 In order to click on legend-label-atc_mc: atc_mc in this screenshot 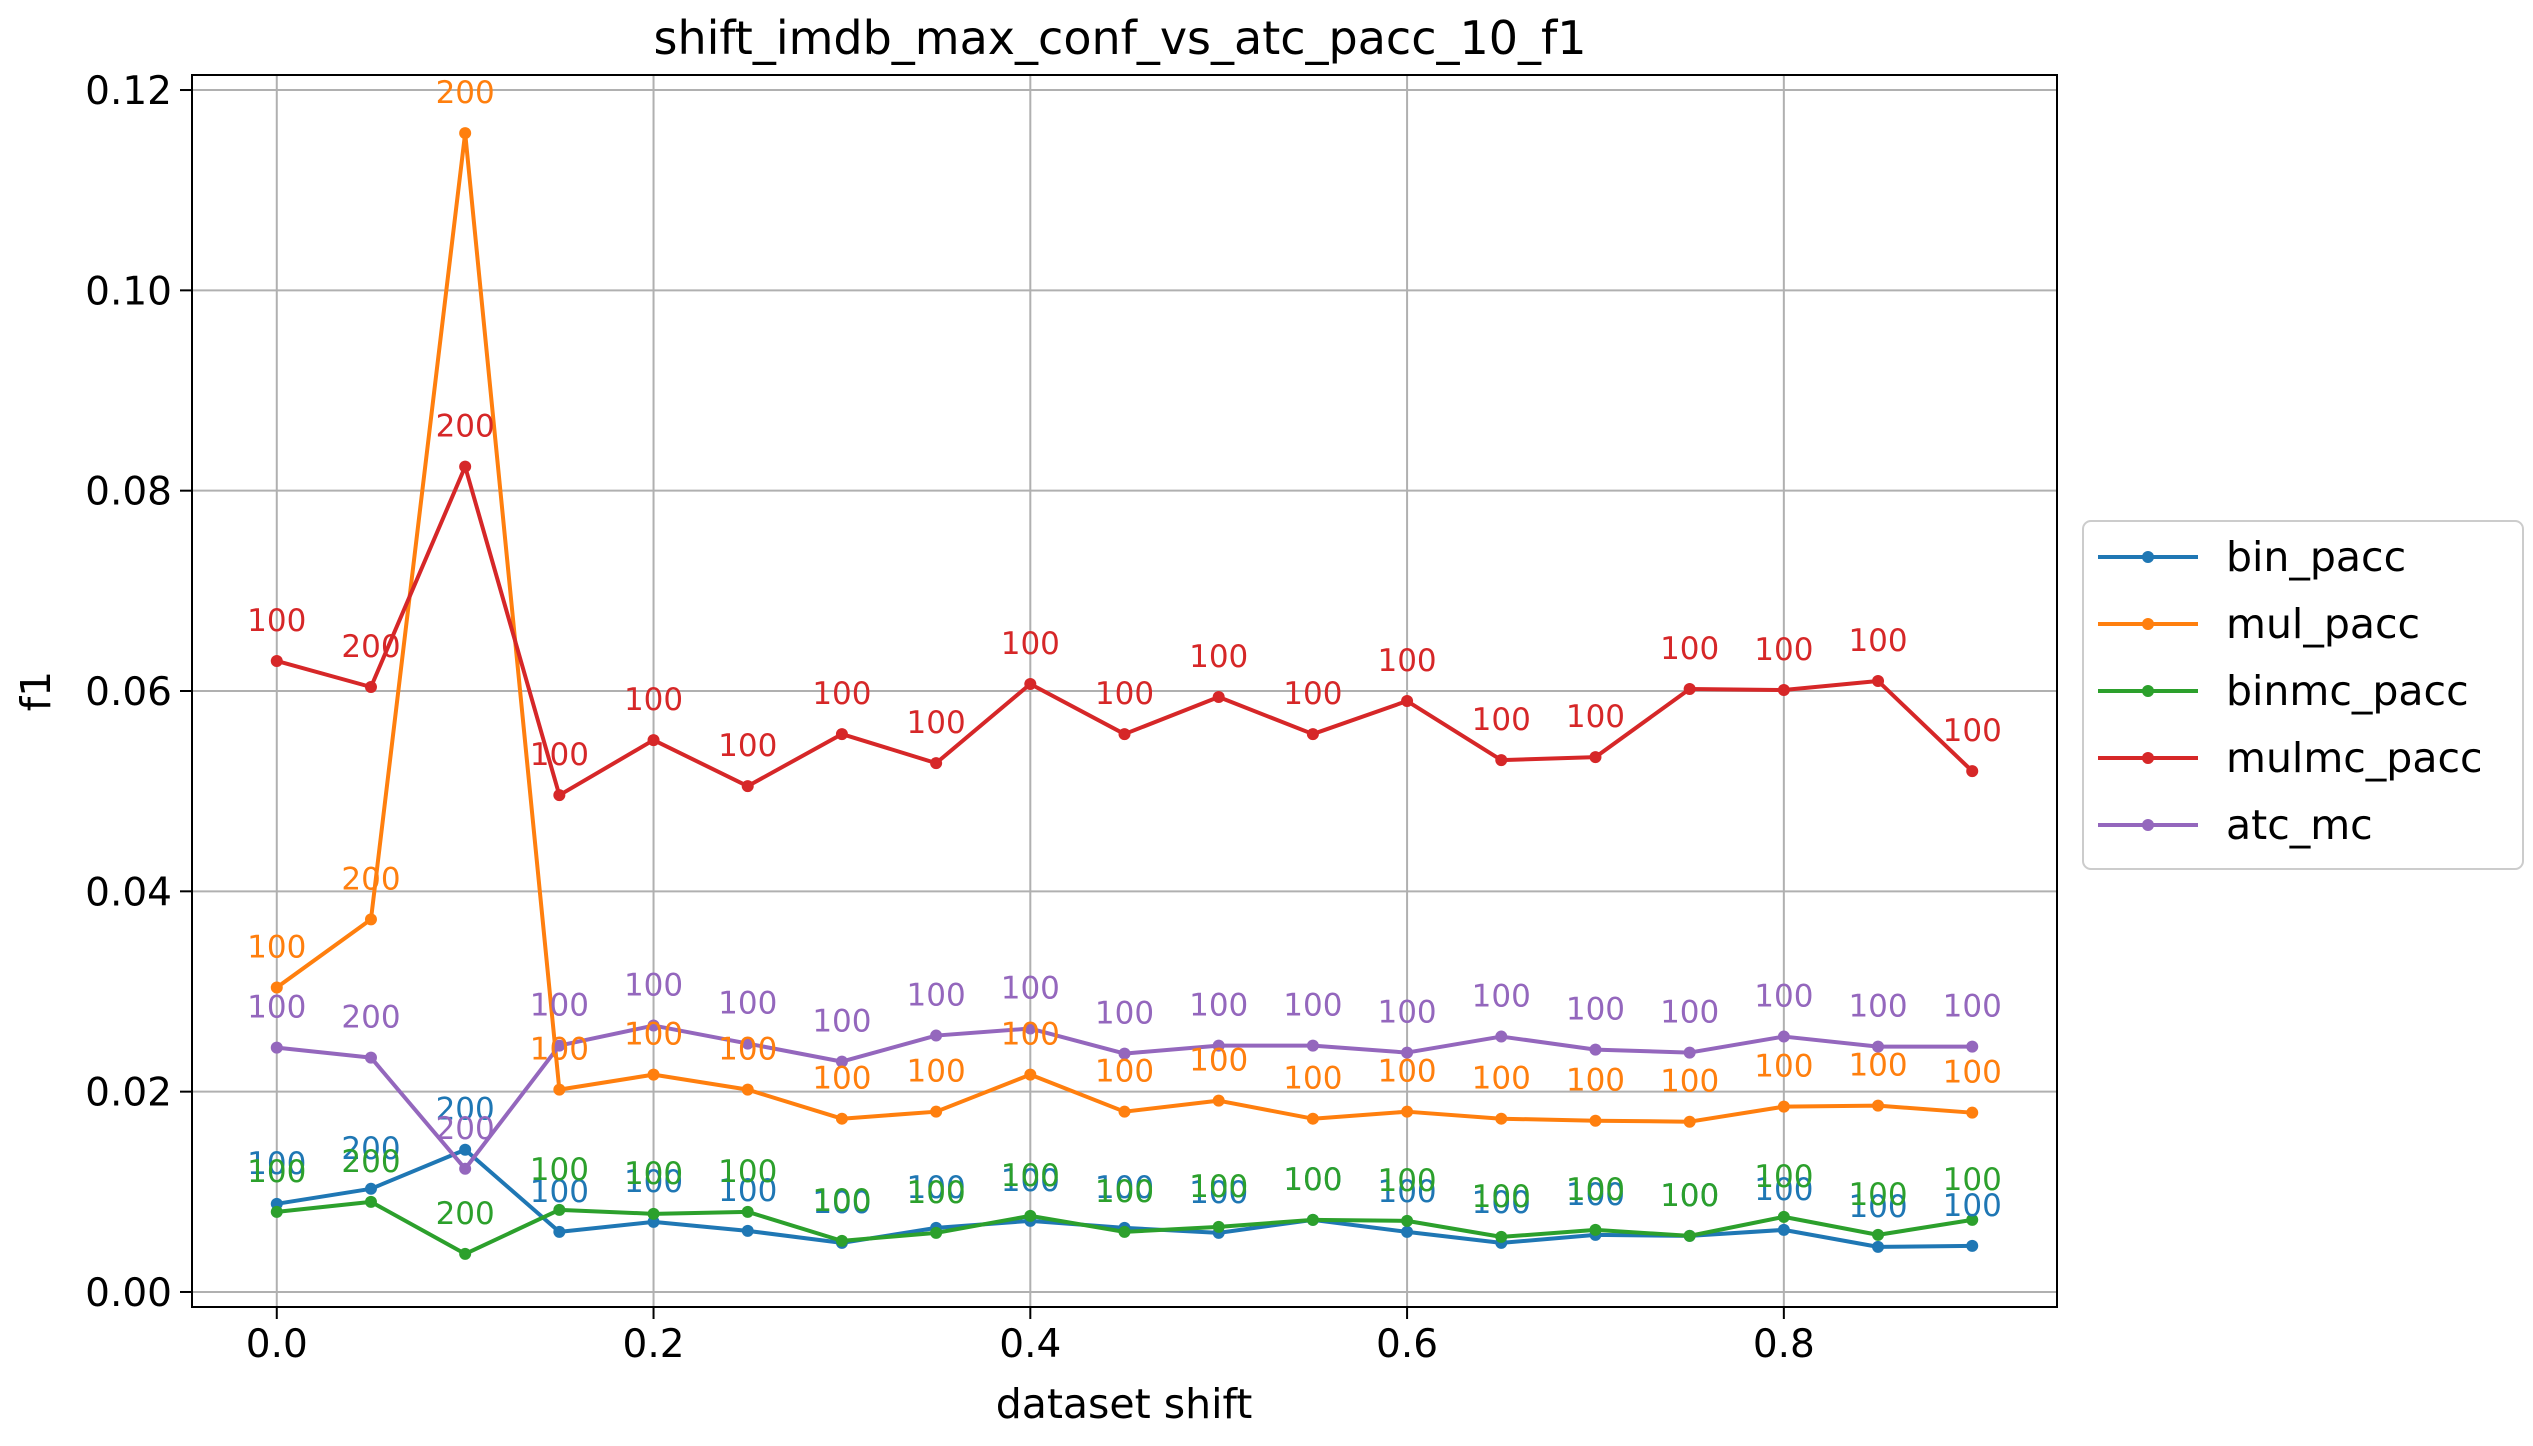, I will do `click(2299, 825)`.